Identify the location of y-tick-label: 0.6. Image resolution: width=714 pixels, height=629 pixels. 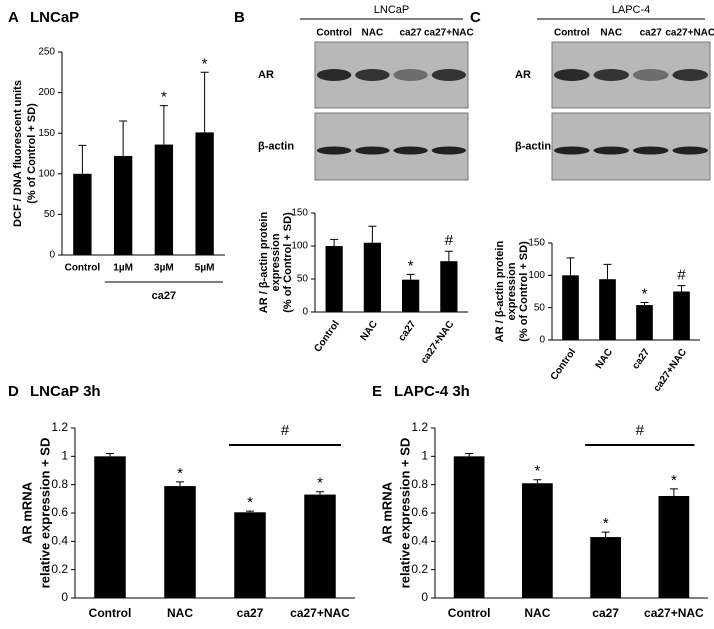
(419, 512).